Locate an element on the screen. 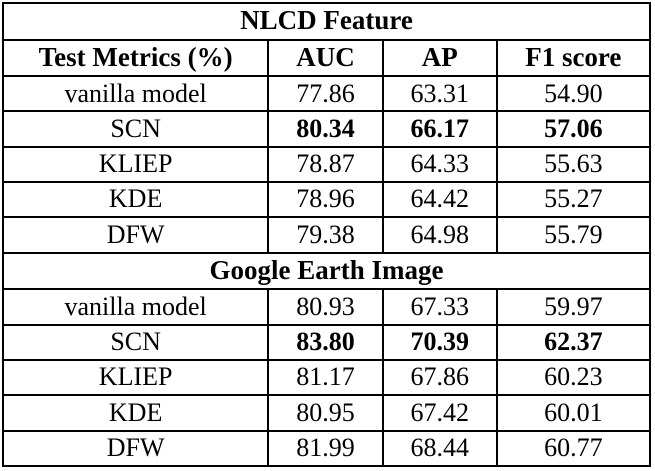 This screenshot has width=655, height=471. metric-value: 78.96 is located at coordinates (325, 200).